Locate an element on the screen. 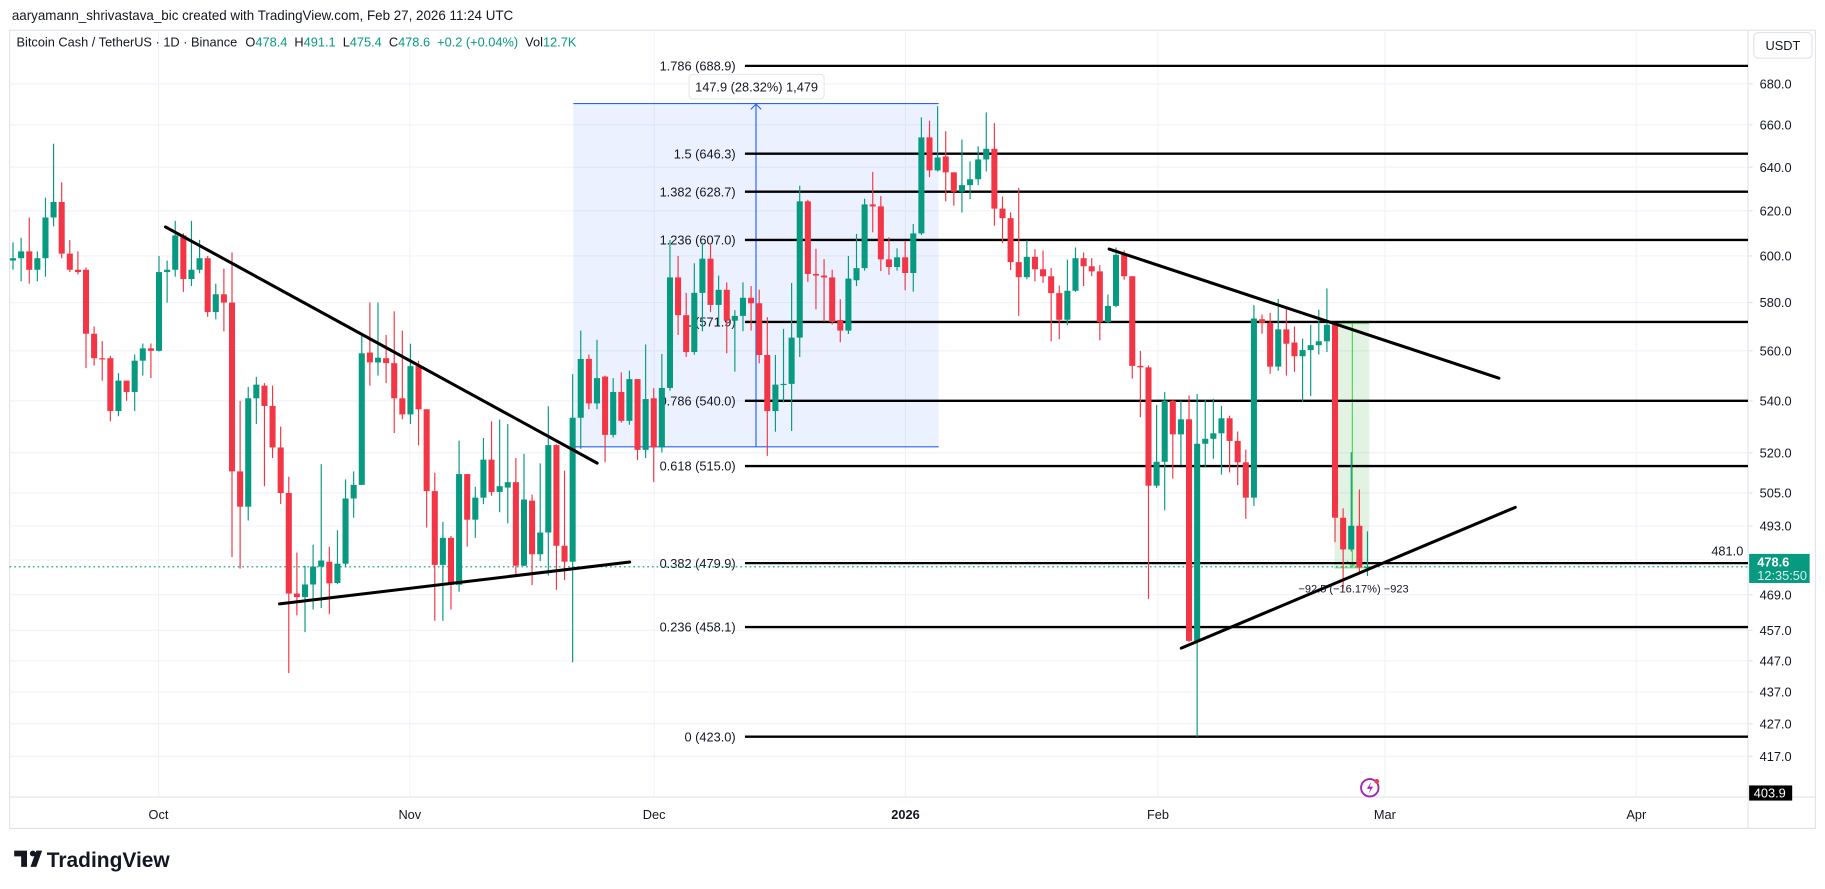  currency-button: USDT is located at coordinates (1783, 45).